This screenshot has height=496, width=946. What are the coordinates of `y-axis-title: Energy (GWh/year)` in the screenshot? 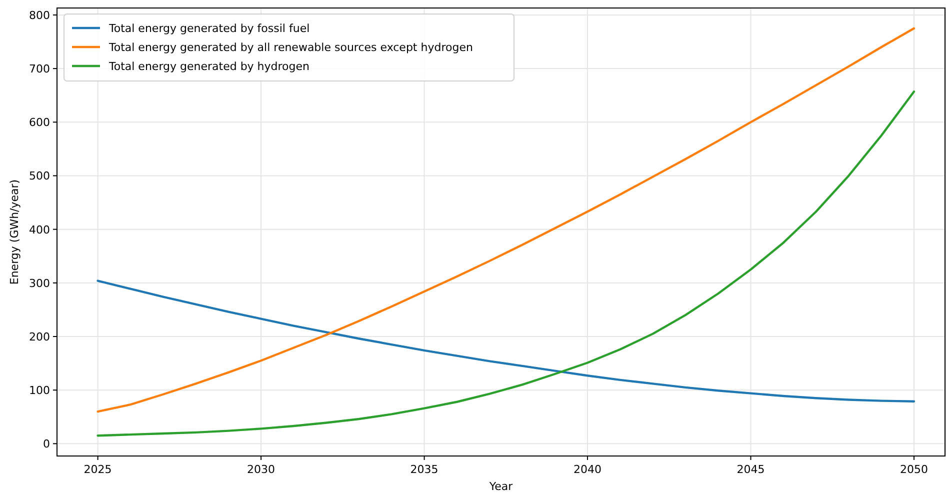 It's located at (14, 232).